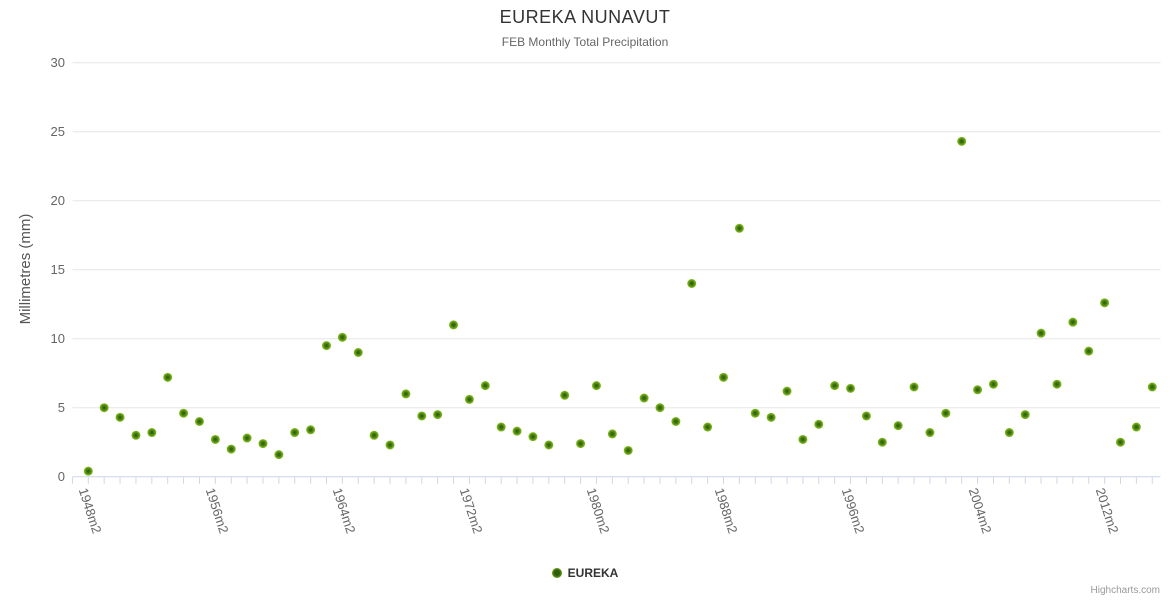 The height and width of the screenshot is (600, 1170). Describe the element at coordinates (57, 201) in the screenshot. I see `y-axis-tick-label: 20` at that location.